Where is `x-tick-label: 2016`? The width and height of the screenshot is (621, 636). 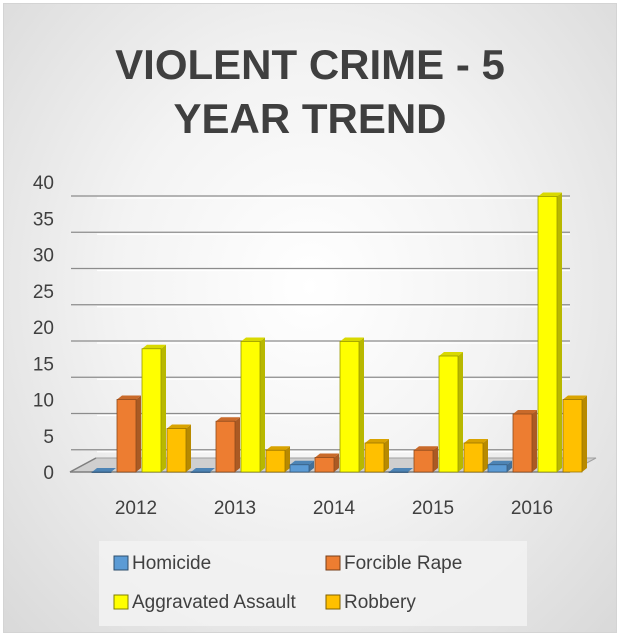 x-tick-label: 2016 is located at coordinates (532, 508).